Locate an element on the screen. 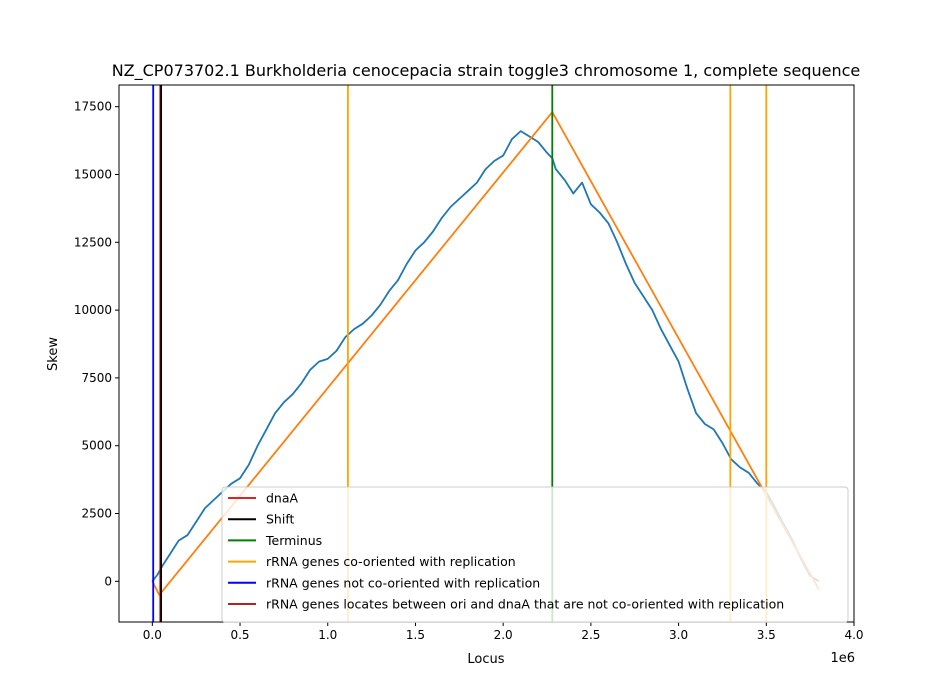 This screenshot has height=700, width=950. x-offset-label: 1e6 is located at coordinates (842, 658).